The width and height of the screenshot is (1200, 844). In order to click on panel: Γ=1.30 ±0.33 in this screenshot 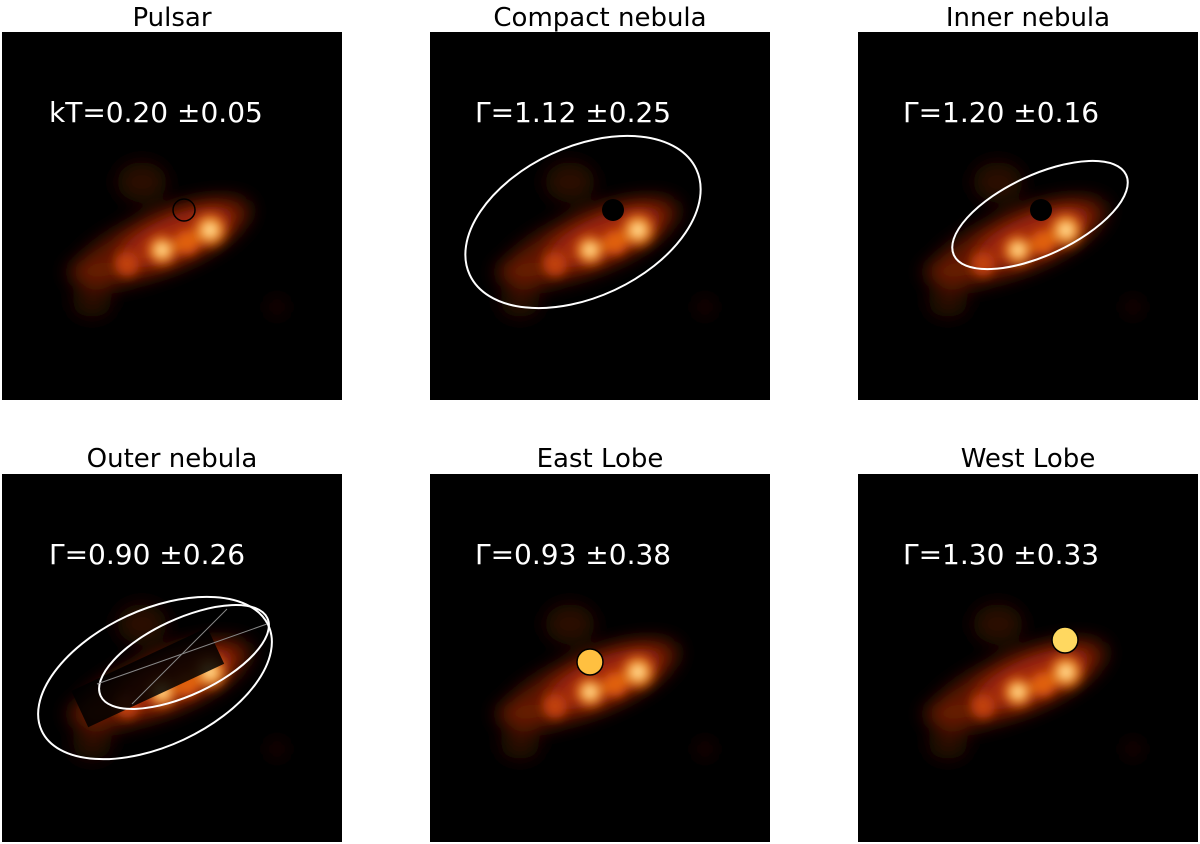, I will do `click(1028, 658)`.